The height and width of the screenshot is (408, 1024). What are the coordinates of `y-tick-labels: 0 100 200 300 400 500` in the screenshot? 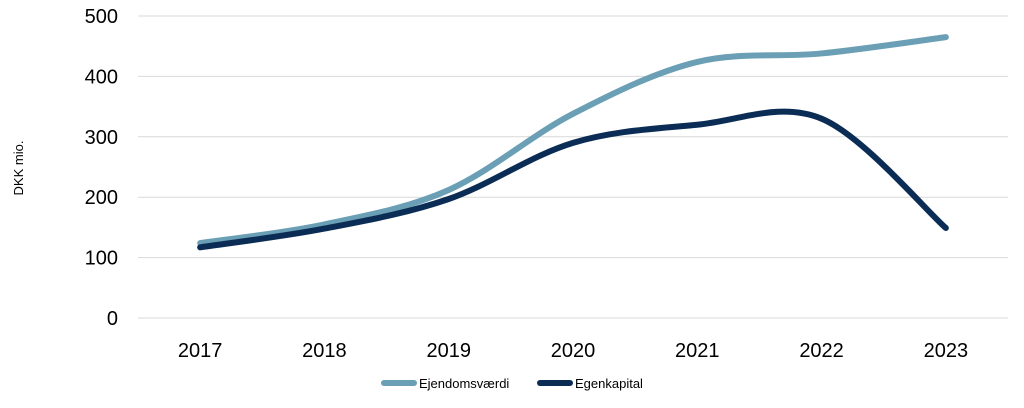 It's located at (101, 168).